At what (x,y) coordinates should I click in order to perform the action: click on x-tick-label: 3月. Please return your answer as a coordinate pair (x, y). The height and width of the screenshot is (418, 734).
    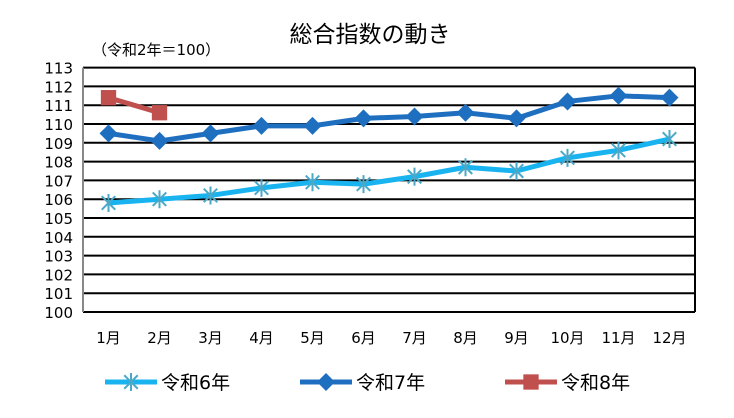
    Looking at the image, I should click on (210, 338).